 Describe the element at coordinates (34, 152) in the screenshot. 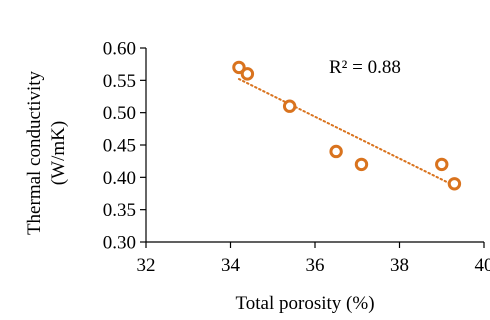

I see `y-axis-title-line1: Thermal conductivity` at that location.